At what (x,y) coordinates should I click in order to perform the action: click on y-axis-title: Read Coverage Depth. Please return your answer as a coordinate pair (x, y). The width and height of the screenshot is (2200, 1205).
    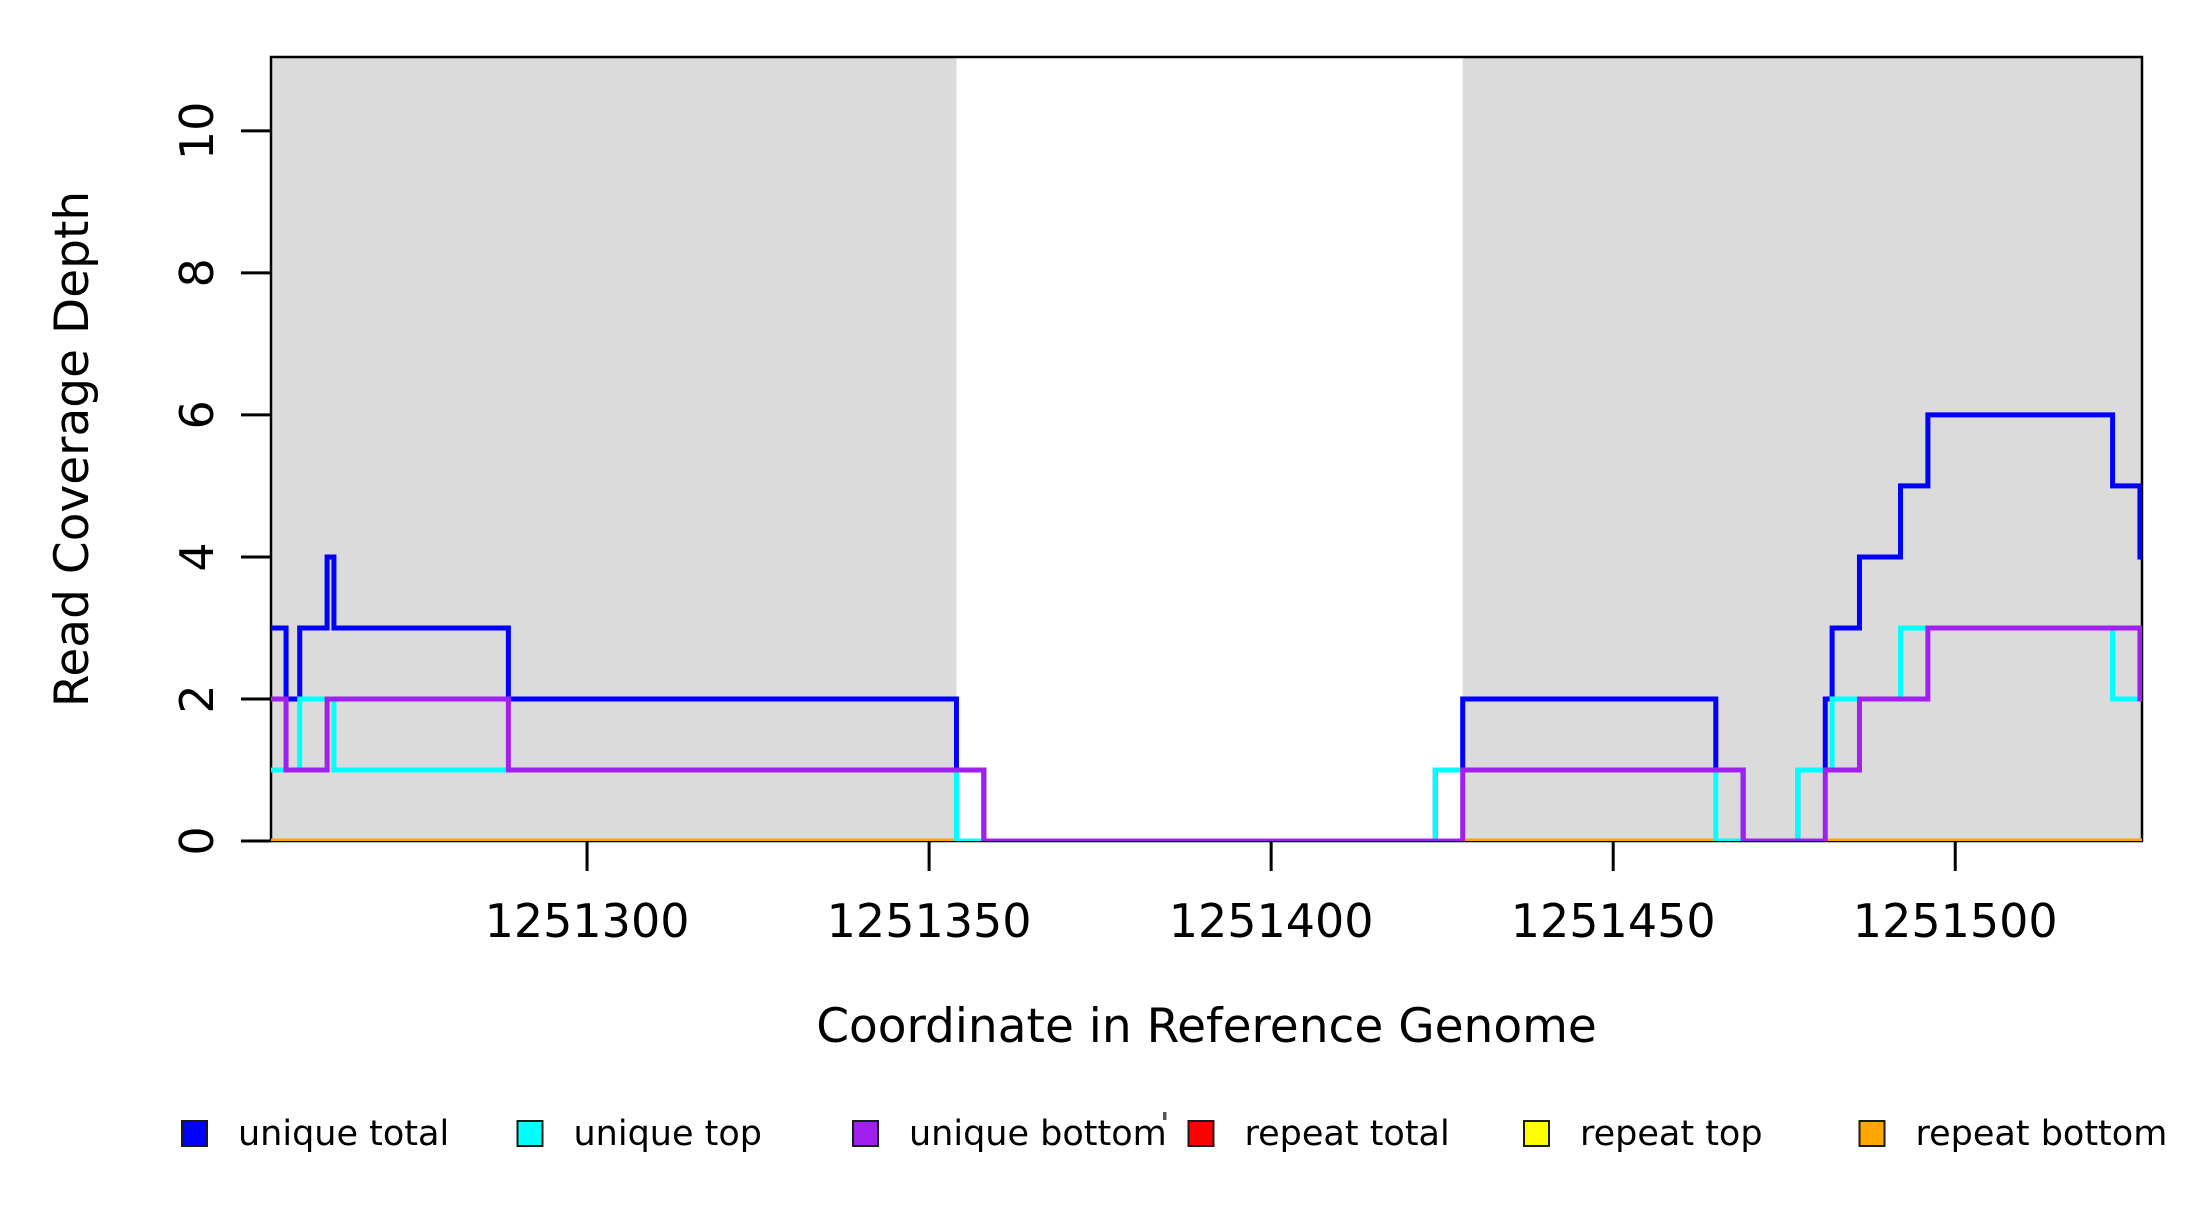
    Looking at the image, I should click on (72, 449).